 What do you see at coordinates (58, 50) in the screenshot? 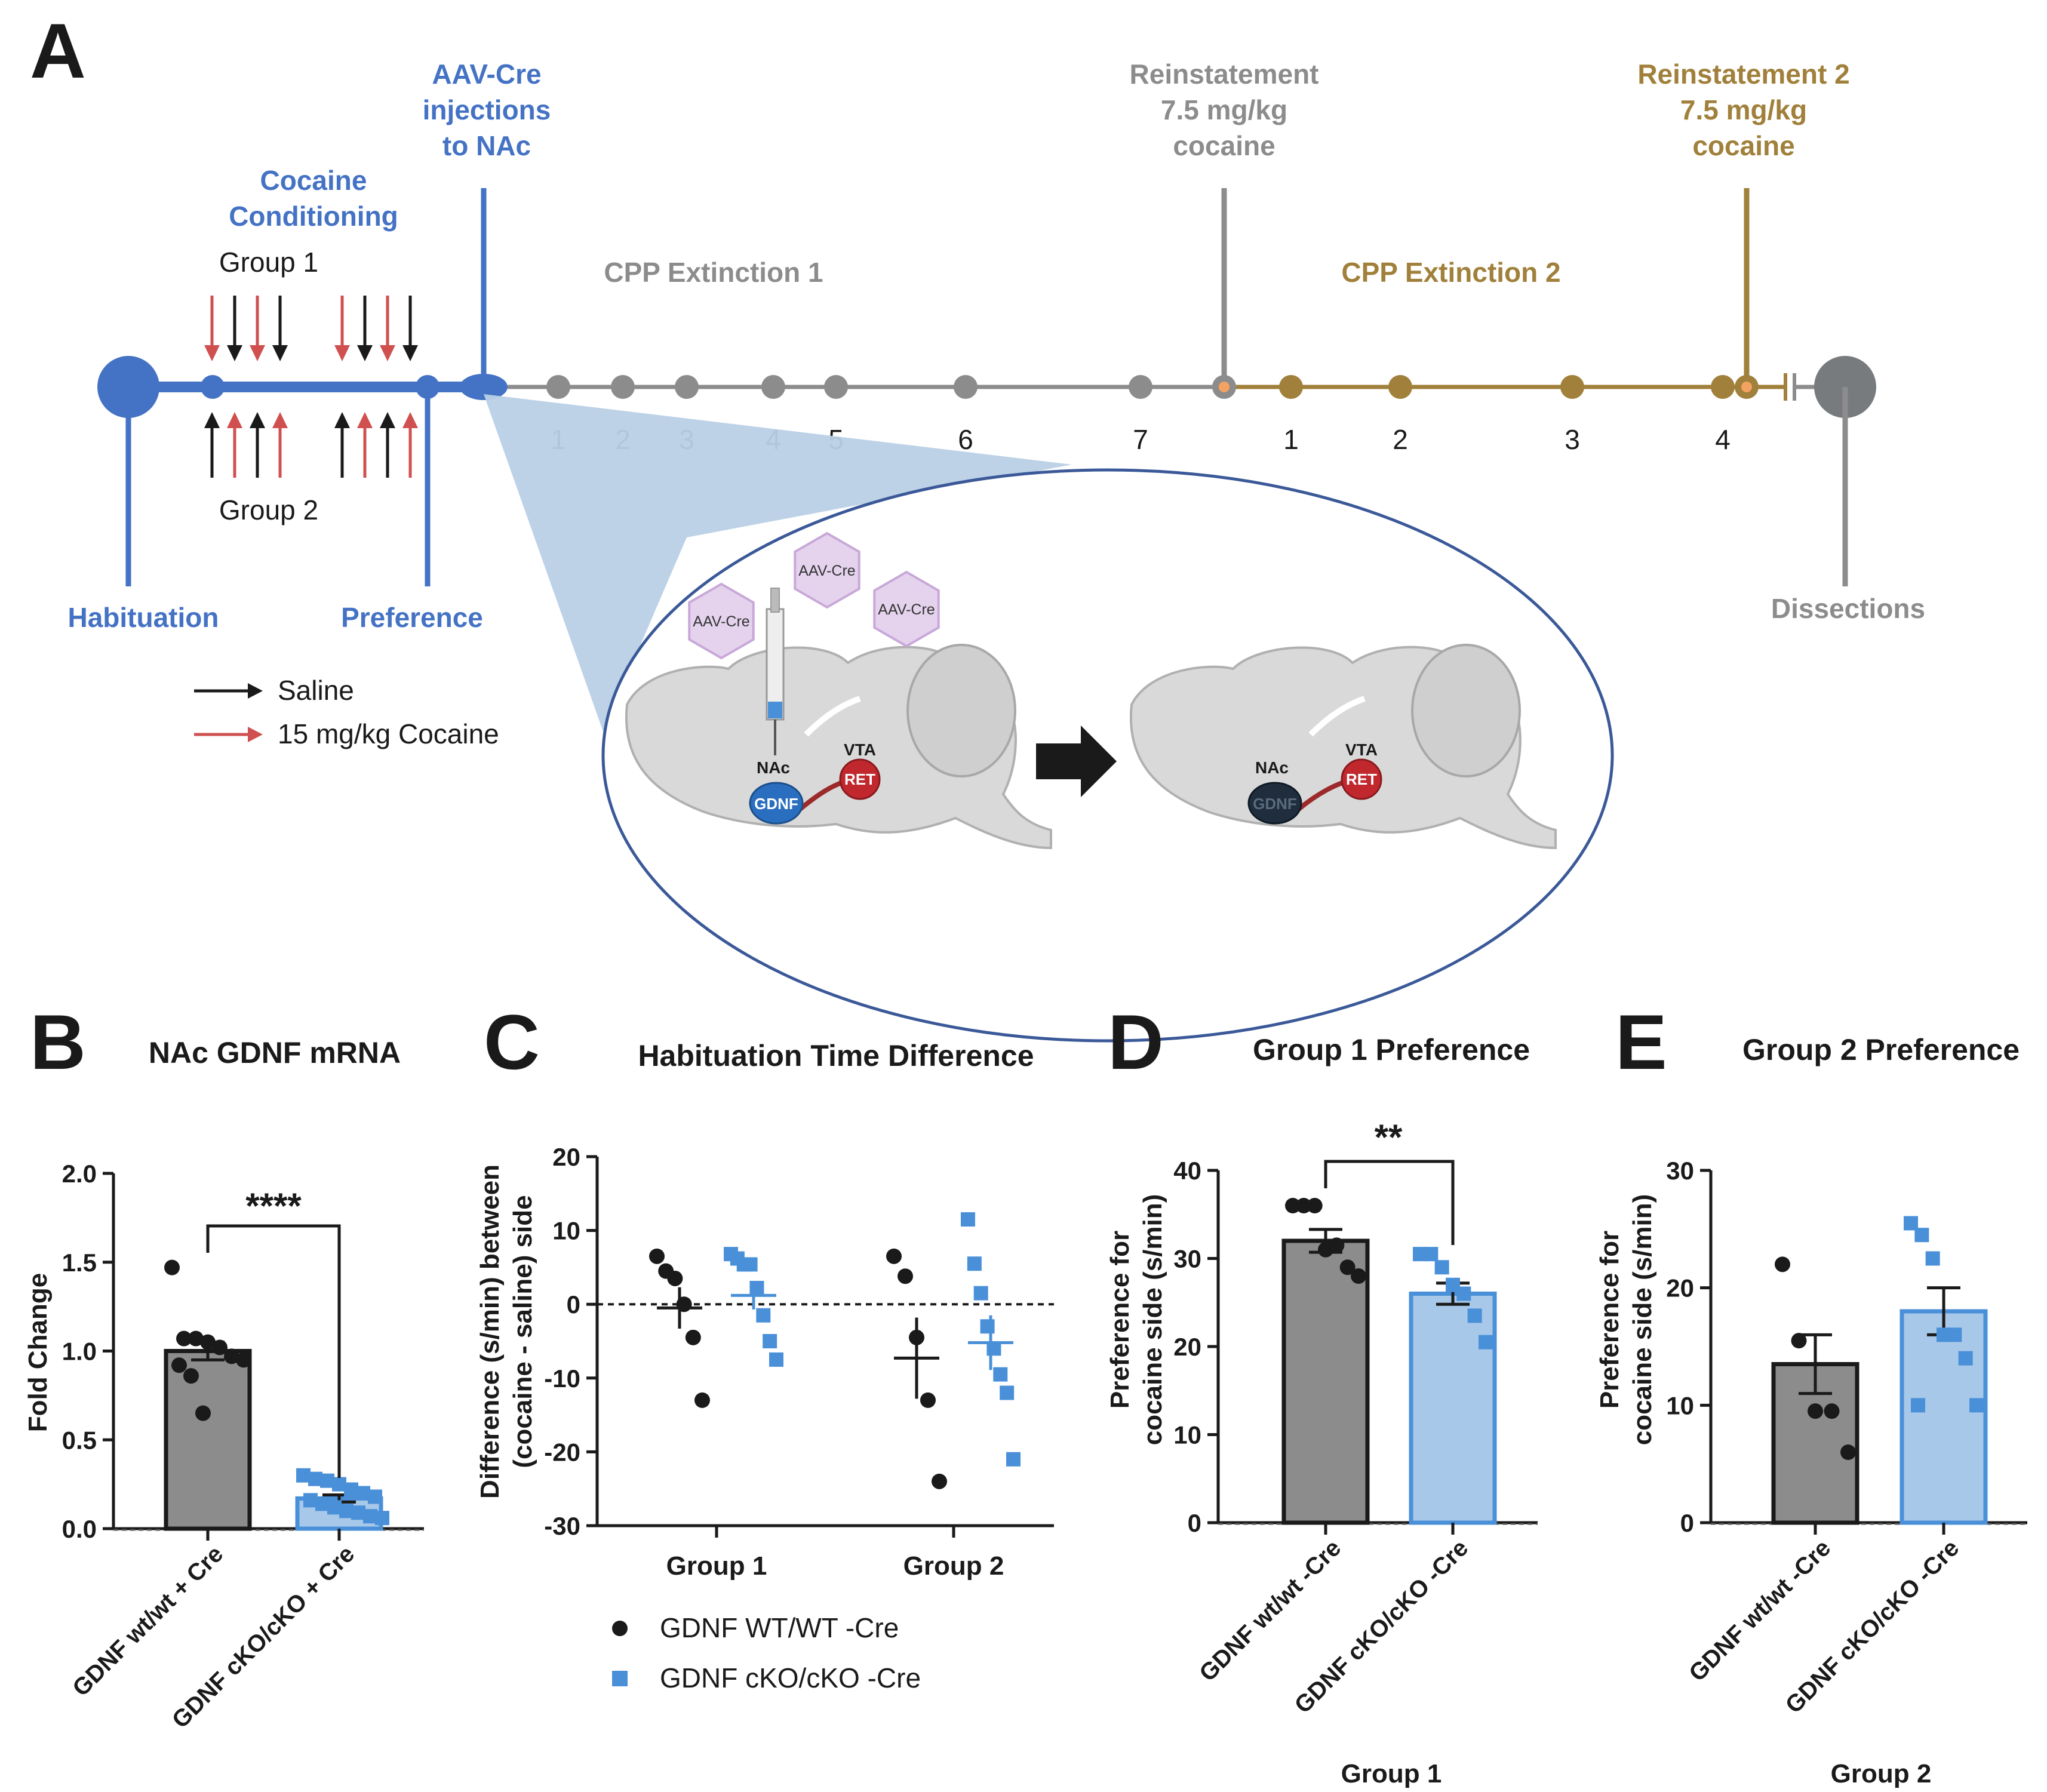
I see `panel-a-letter: A` at bounding box center [58, 50].